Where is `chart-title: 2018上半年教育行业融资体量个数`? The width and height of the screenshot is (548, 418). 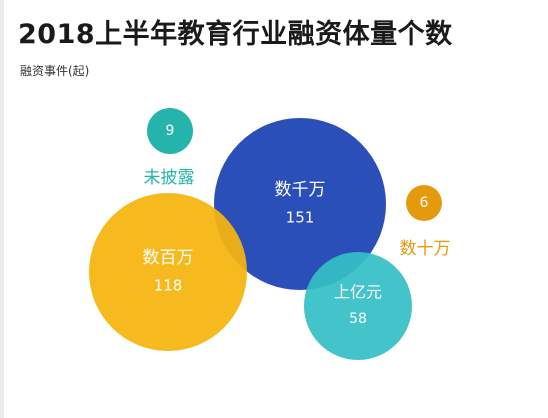 chart-title: 2018上半年教育行业融资体量个数 is located at coordinates (235, 34).